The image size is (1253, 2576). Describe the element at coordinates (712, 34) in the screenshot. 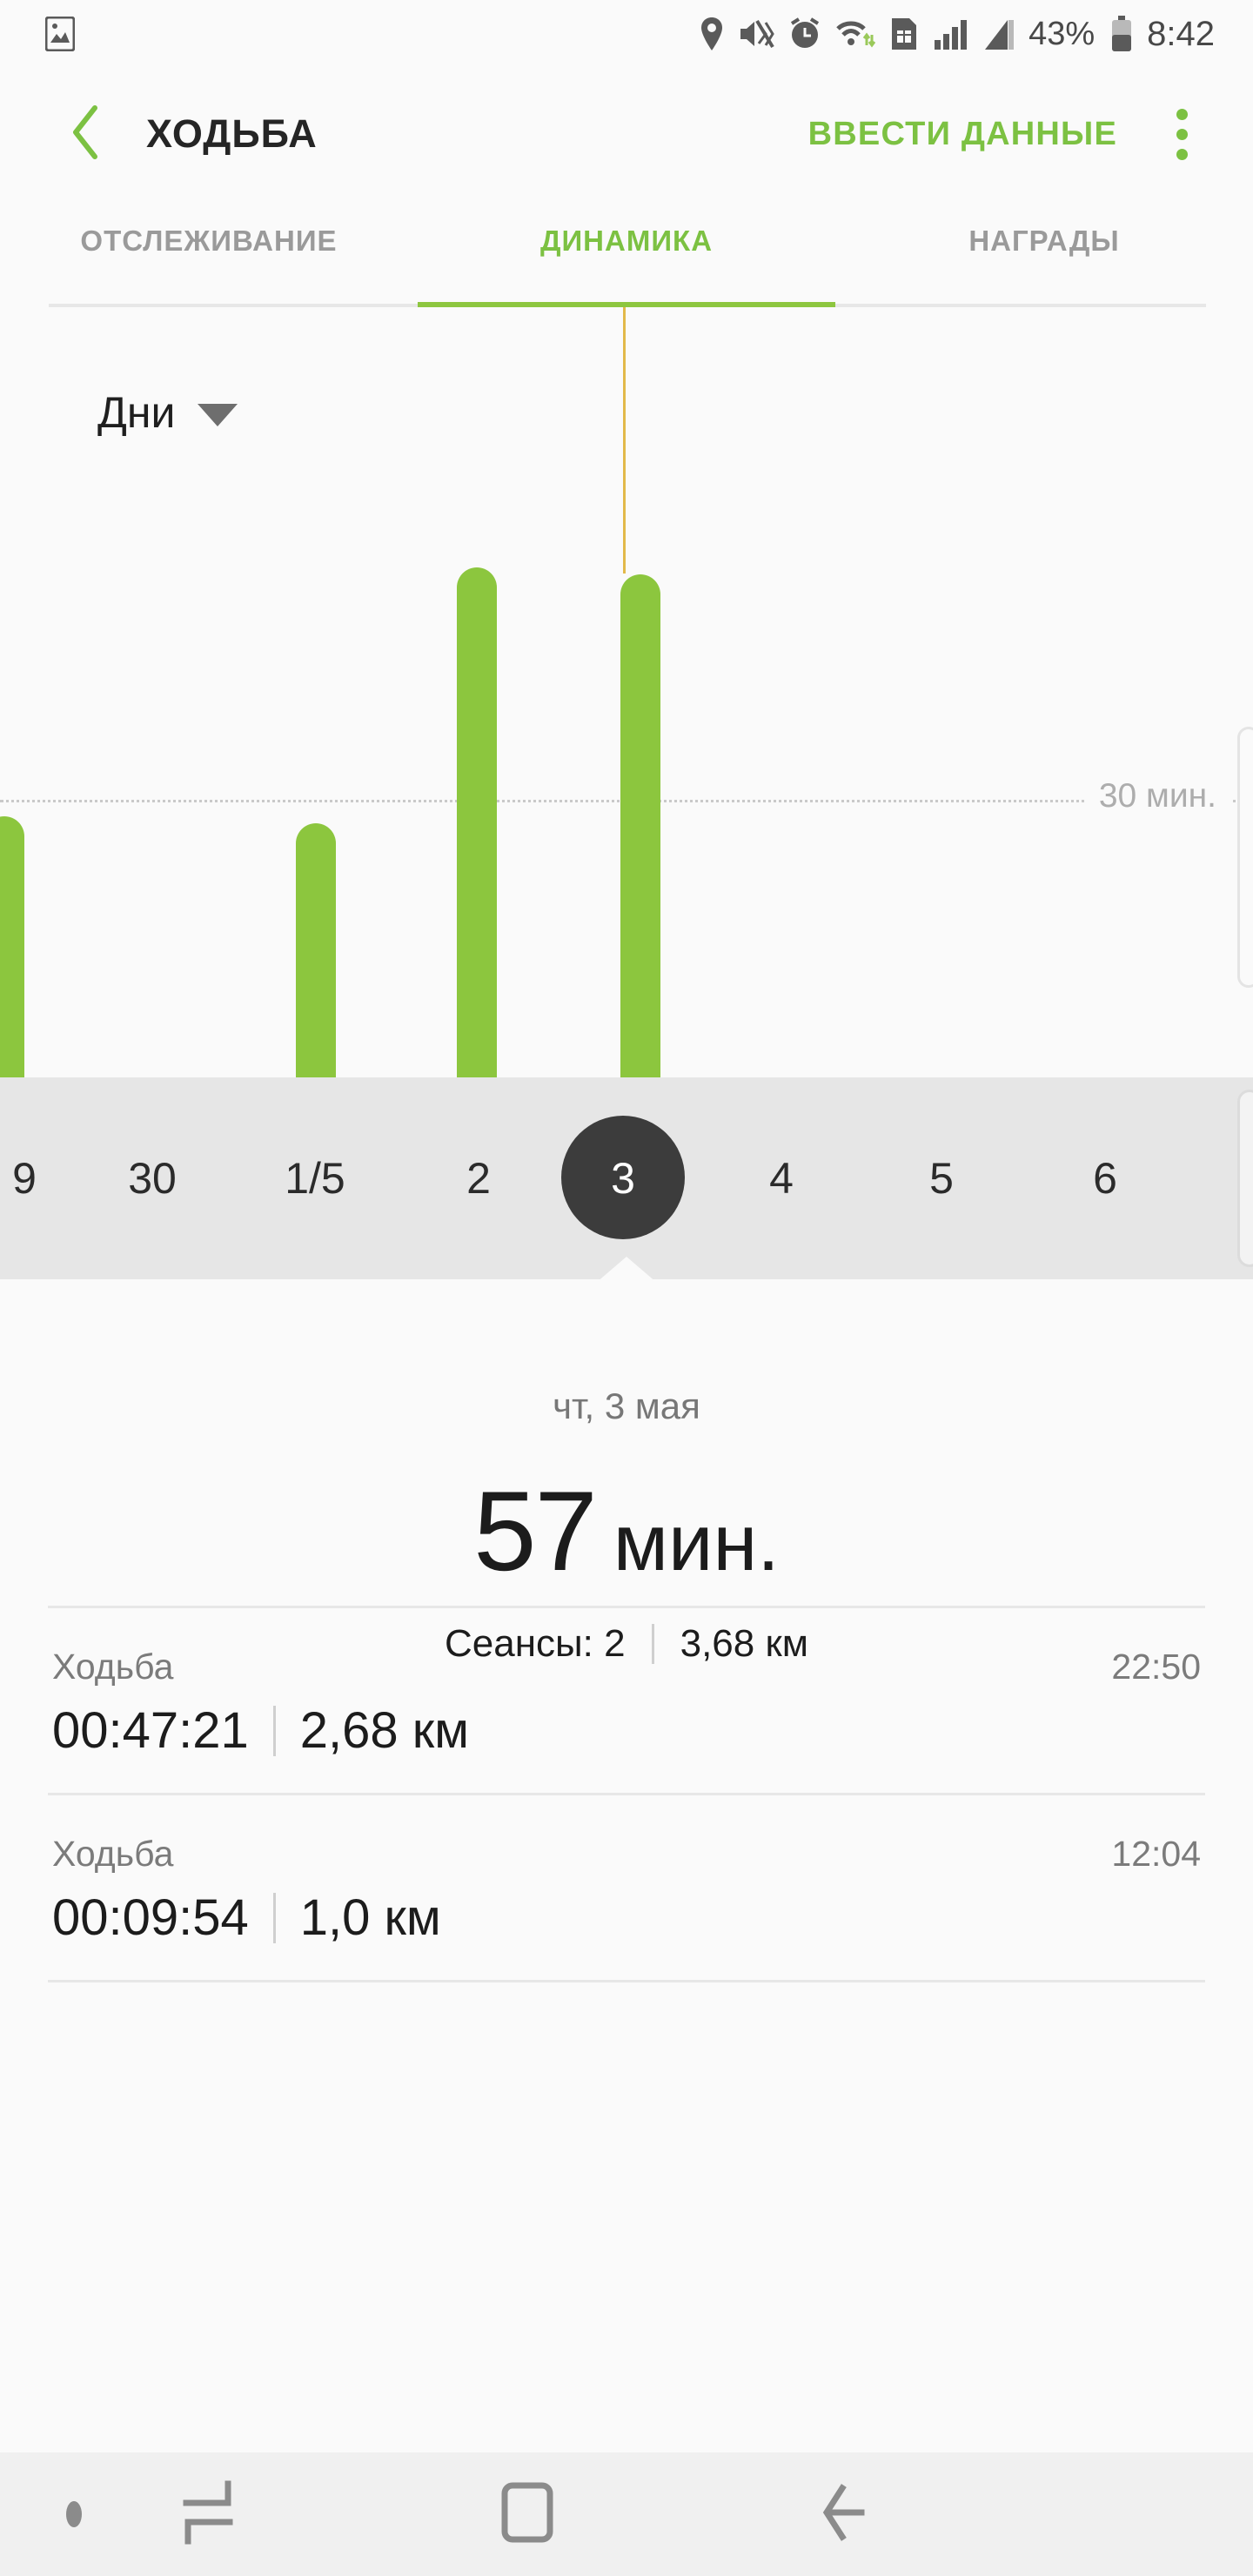

I see `location-pin-icon` at that location.